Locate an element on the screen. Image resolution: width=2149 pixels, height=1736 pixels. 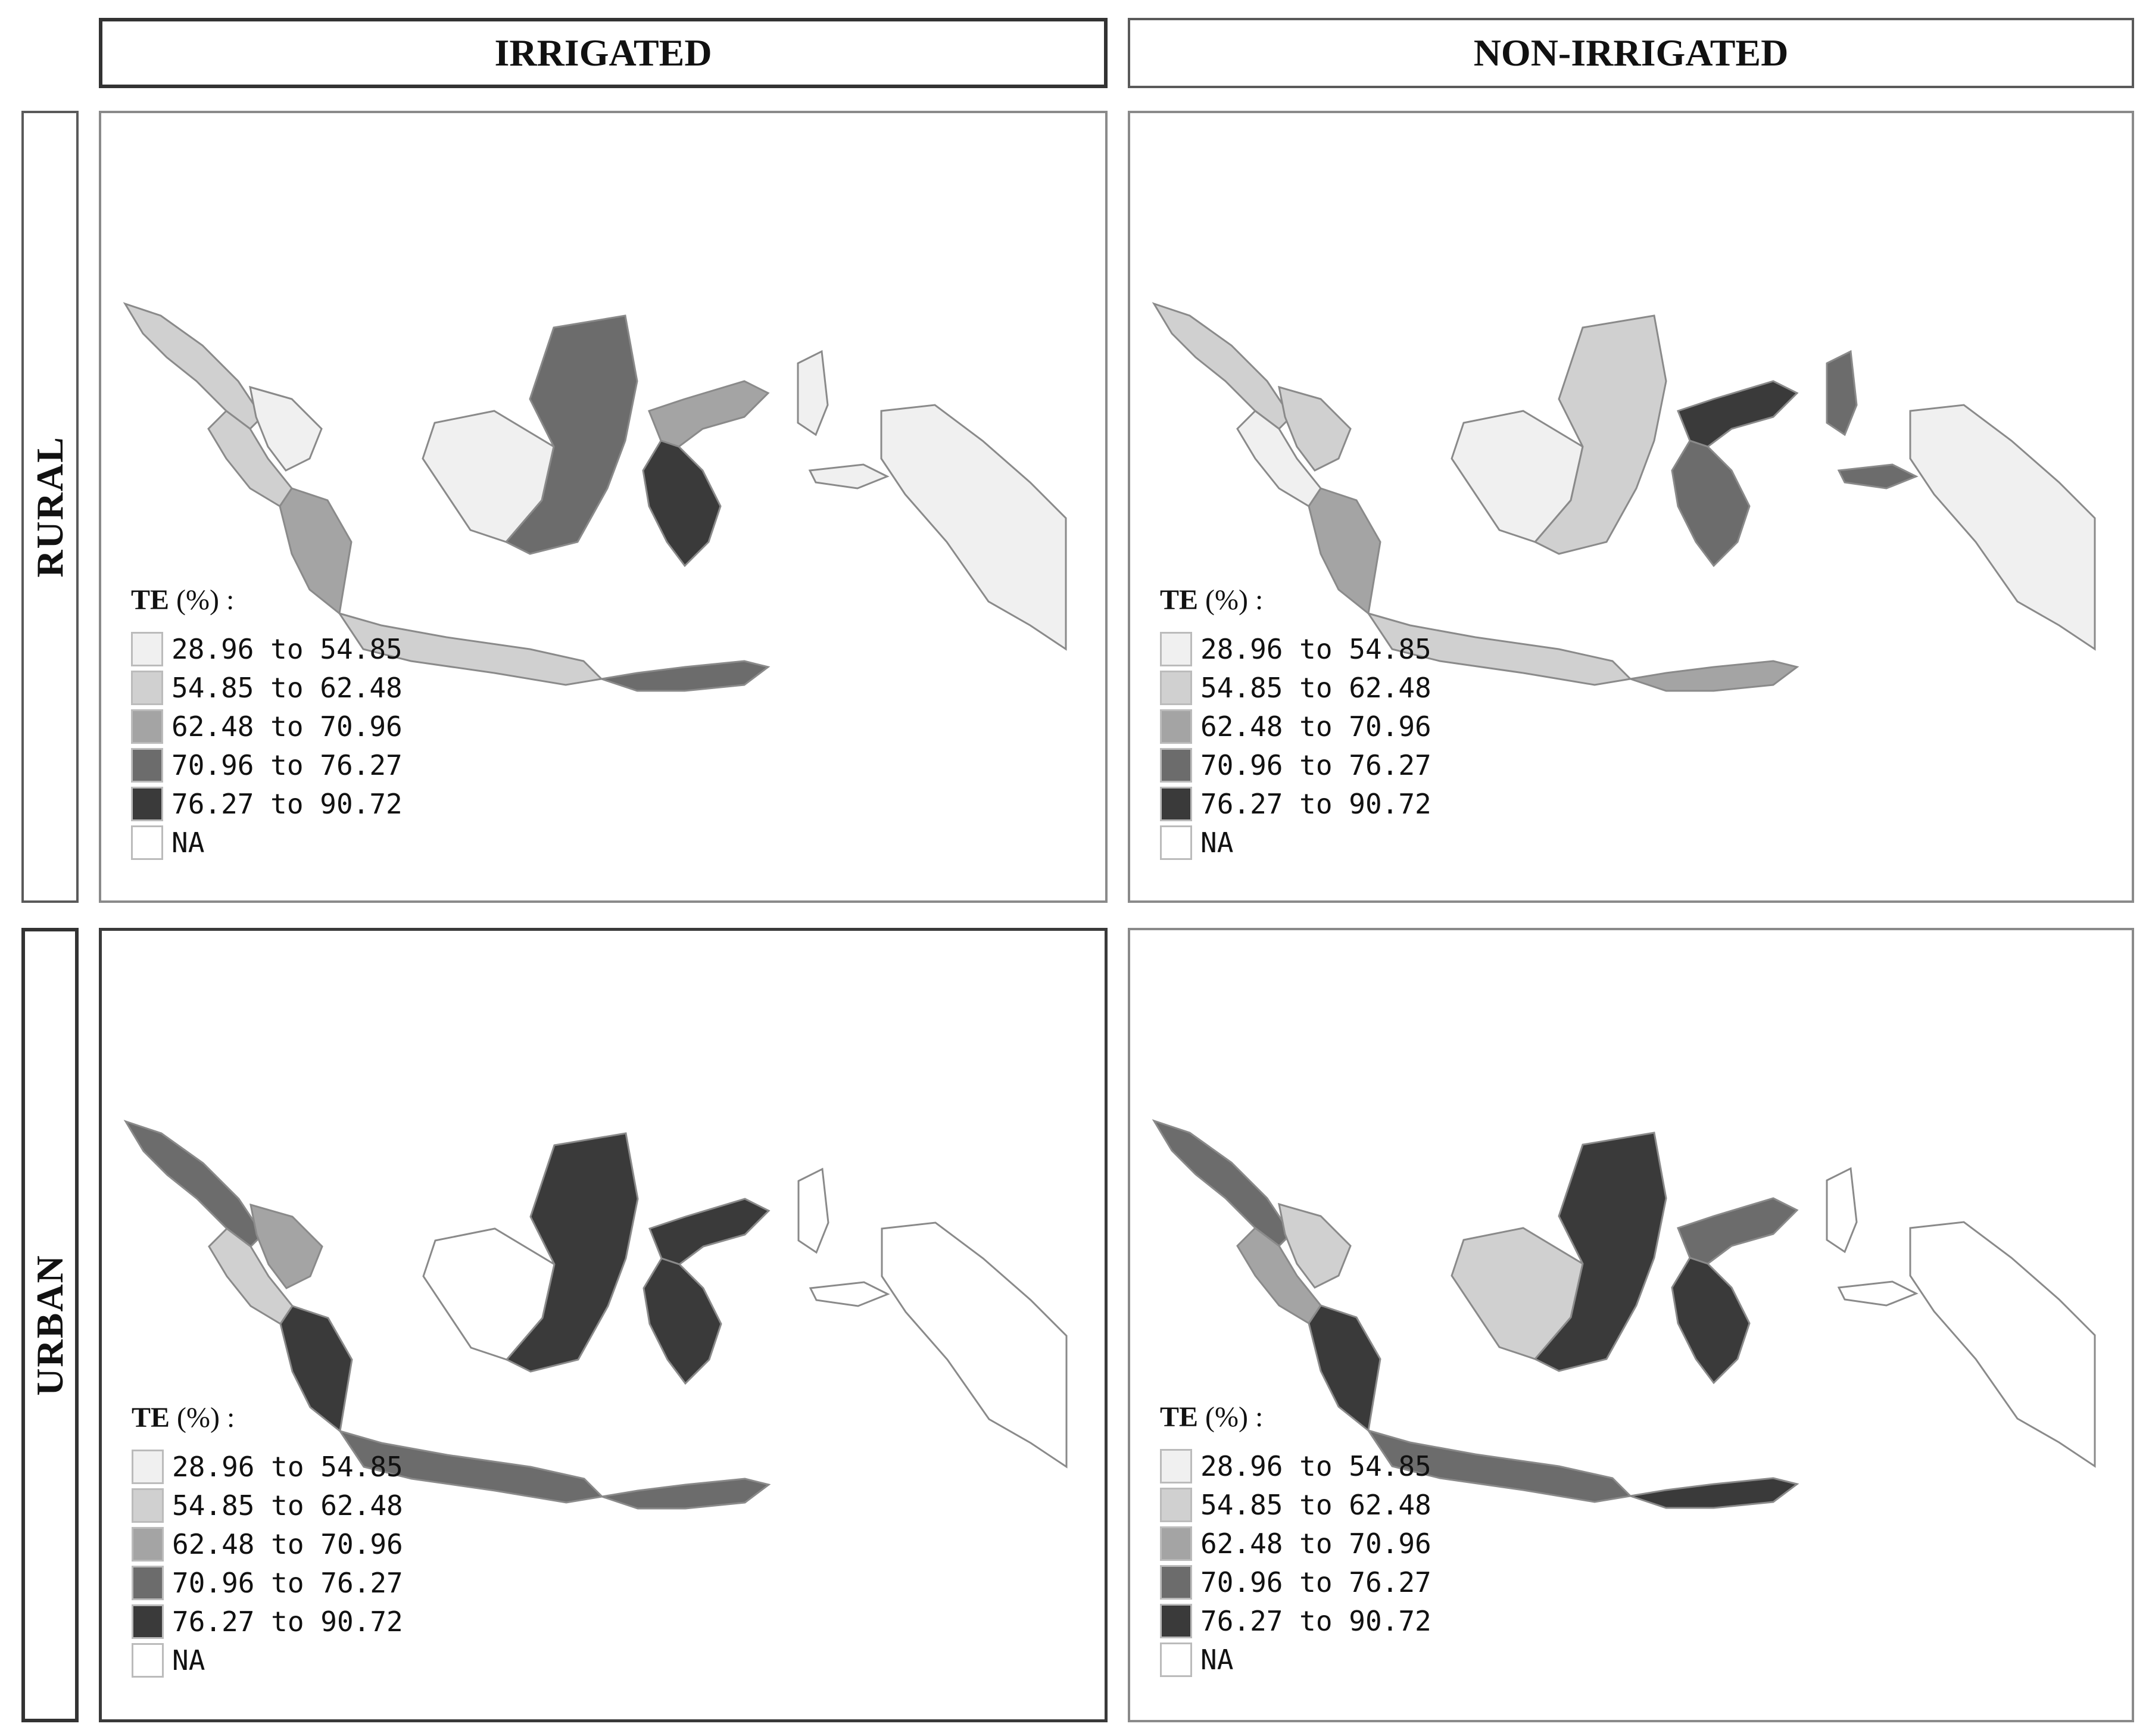
column-header-label: IRRIGATED is located at coordinates (603, 53).